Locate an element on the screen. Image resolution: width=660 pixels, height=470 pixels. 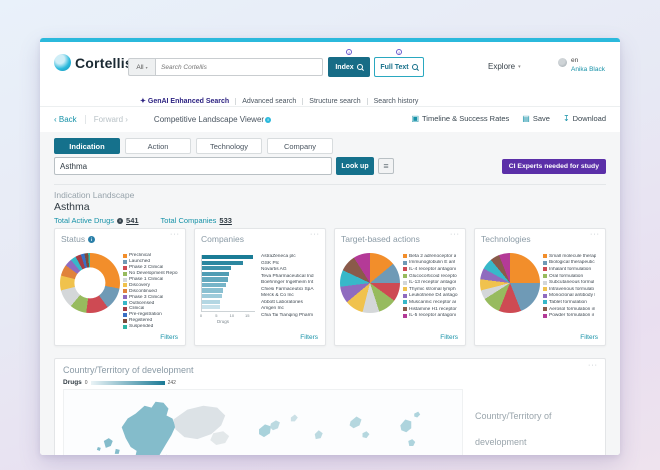
total-drugs-value: 541 is located at coordinates (132, 220).